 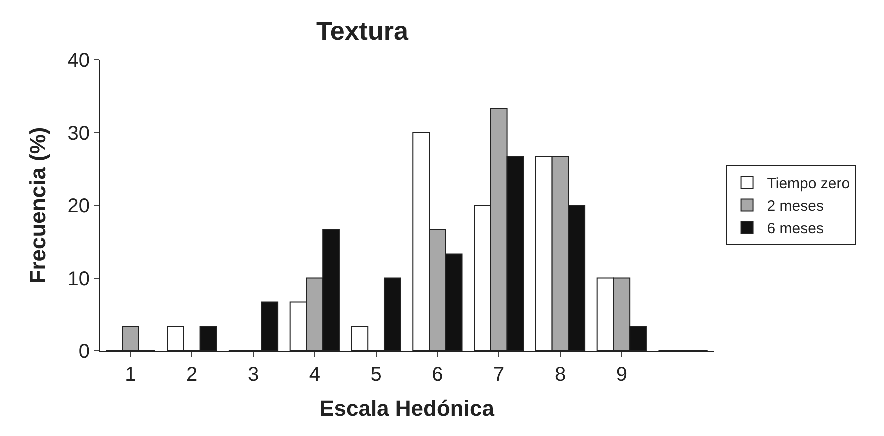 What do you see at coordinates (79, 207) in the screenshot?
I see `y-tick-label: 20` at bounding box center [79, 207].